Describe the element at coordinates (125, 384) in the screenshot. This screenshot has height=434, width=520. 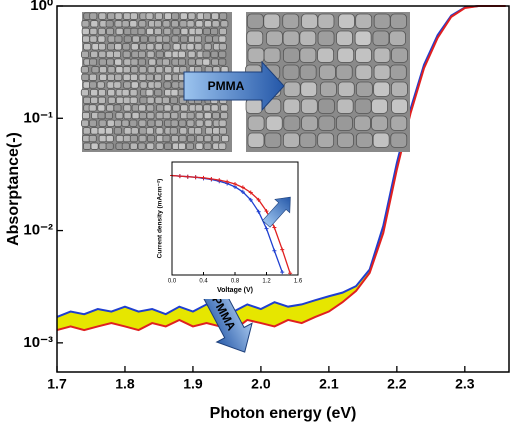
I see `x-tick-label: 1.8` at that location.